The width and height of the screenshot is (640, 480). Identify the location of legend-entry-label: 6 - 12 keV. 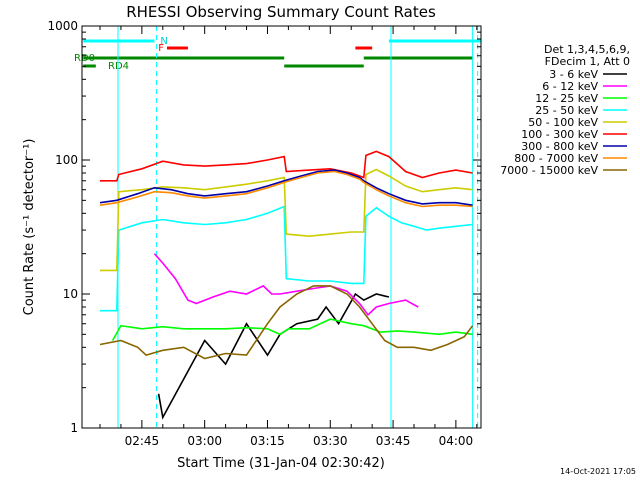
(570, 86).